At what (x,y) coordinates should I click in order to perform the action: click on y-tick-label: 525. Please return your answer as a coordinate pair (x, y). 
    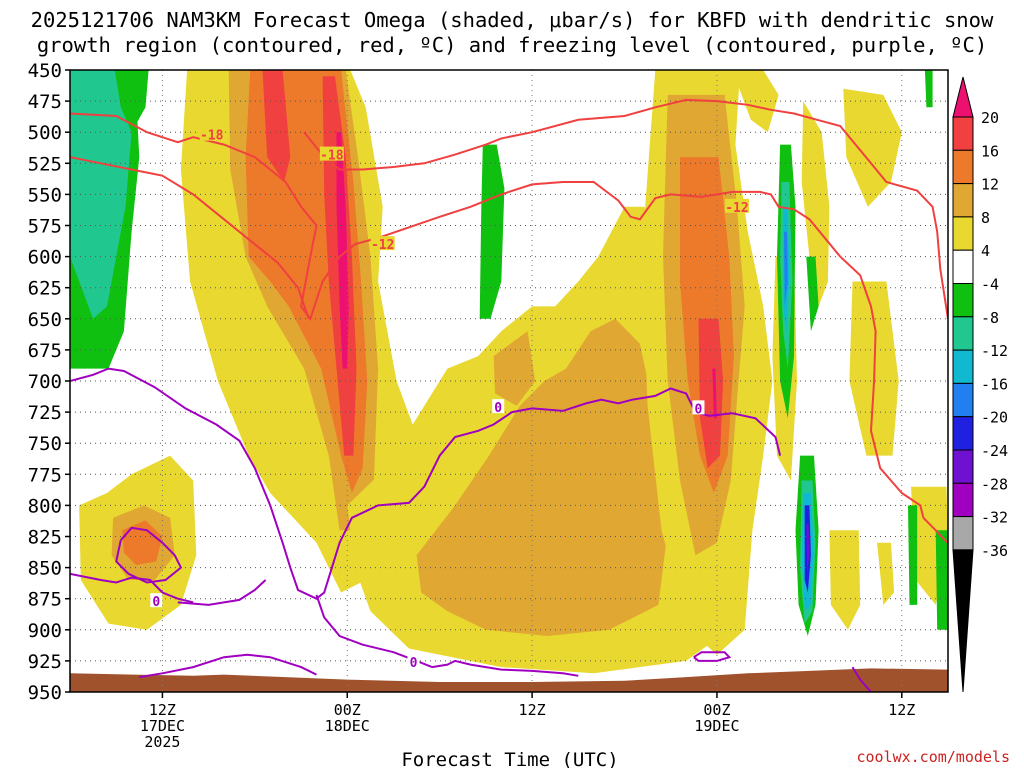
    Looking at the image, I should click on (45, 164).